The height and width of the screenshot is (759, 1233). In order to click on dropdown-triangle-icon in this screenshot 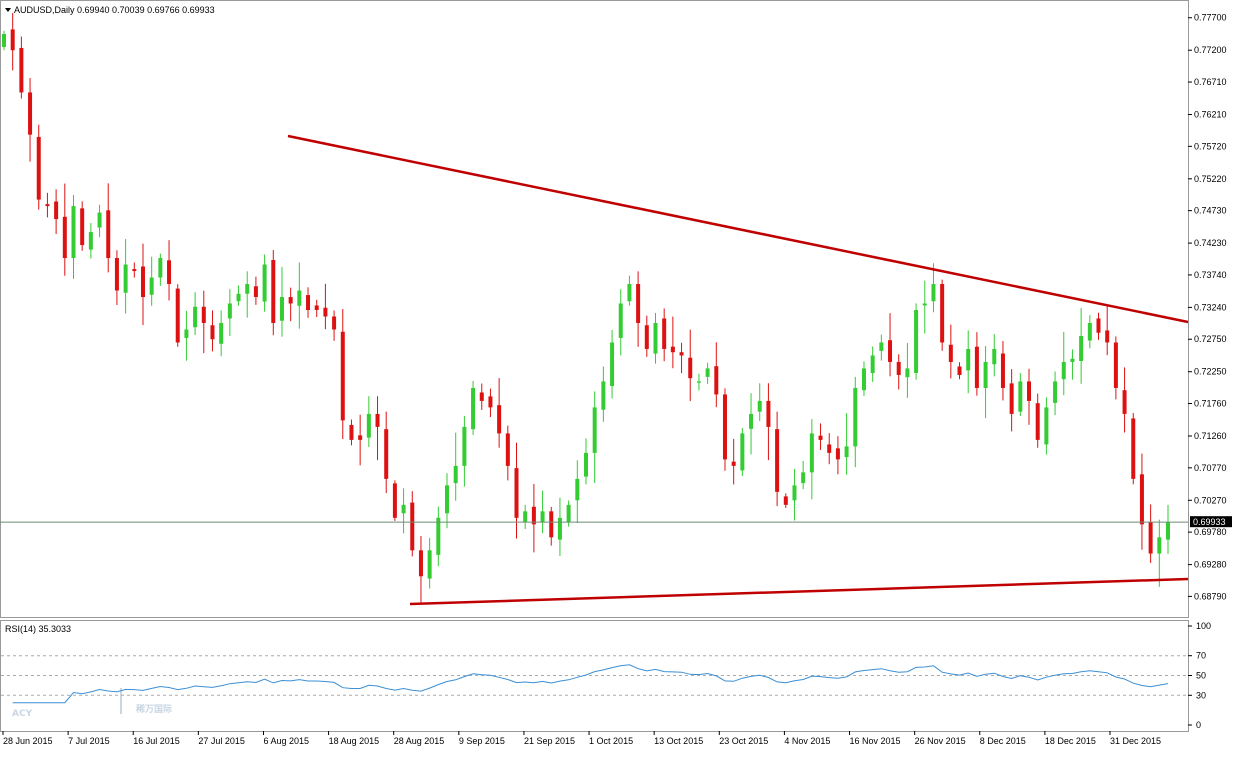, I will do `click(8, 10)`.